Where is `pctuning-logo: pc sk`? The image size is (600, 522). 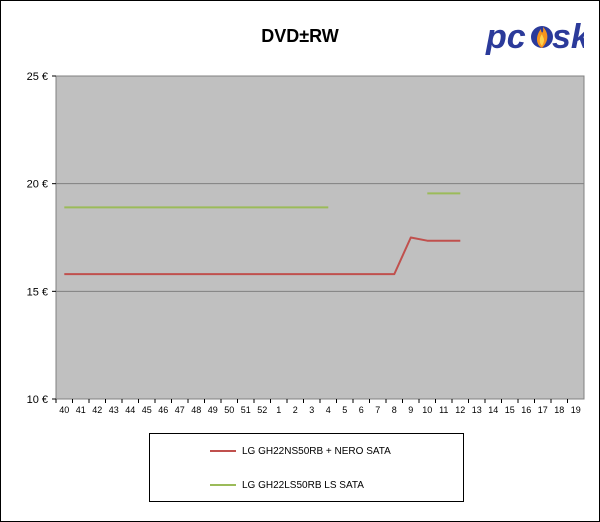
pctuning-logo: pc sk is located at coordinates (534, 37).